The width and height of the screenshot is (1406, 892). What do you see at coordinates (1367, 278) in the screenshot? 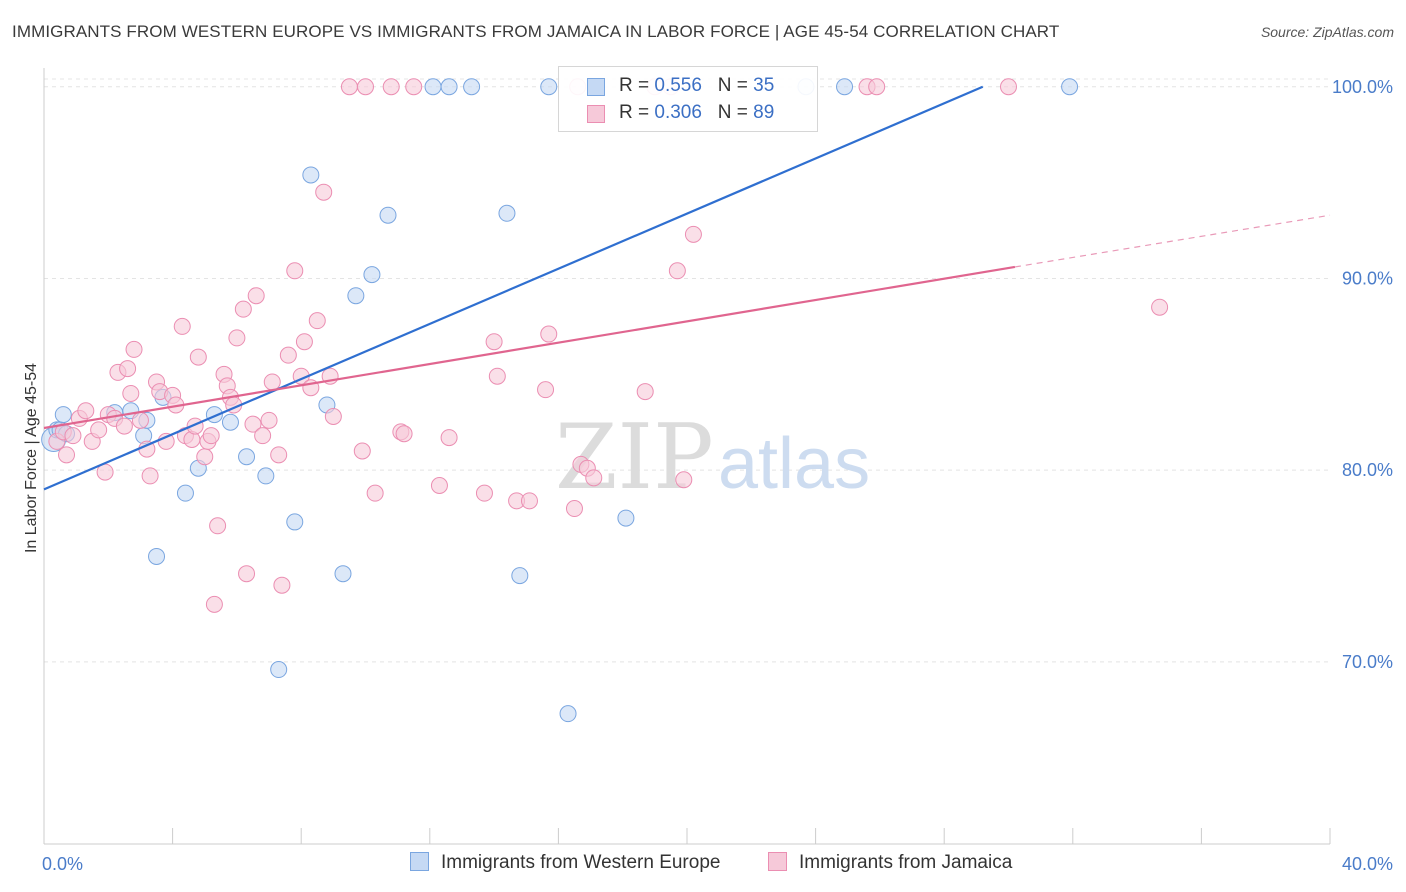
I see `y-tick-label: 90.0%` at bounding box center [1367, 278].